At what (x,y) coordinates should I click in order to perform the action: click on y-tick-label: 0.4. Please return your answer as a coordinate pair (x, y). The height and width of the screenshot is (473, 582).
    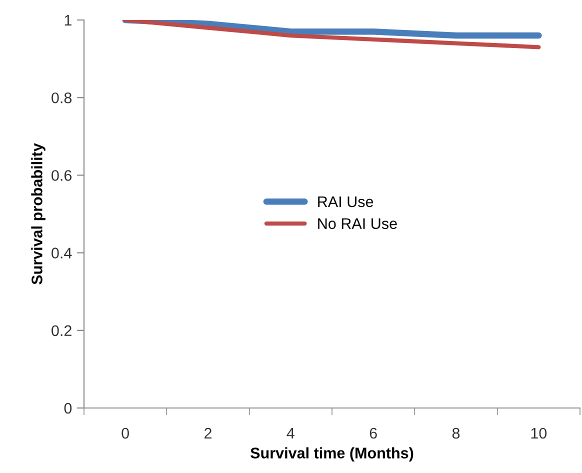
    Looking at the image, I should click on (62, 253).